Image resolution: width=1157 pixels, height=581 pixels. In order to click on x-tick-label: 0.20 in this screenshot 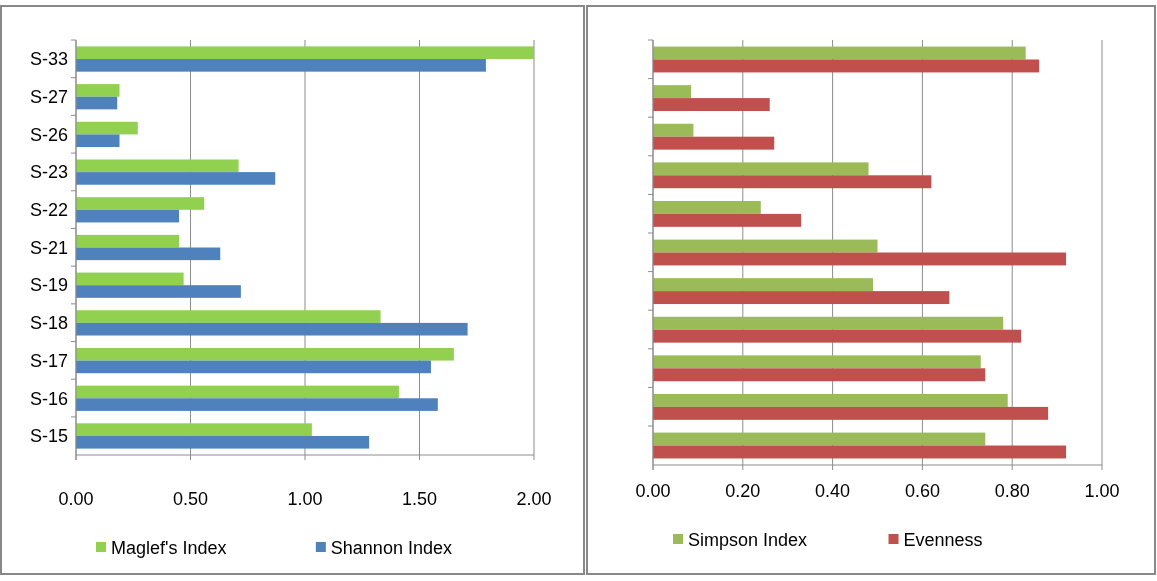, I will do `click(743, 491)`.